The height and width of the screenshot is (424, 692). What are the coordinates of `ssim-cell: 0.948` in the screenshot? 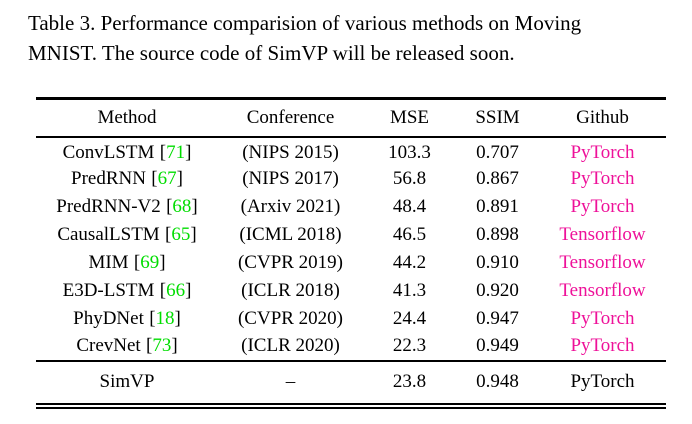 It's located at (497, 381).